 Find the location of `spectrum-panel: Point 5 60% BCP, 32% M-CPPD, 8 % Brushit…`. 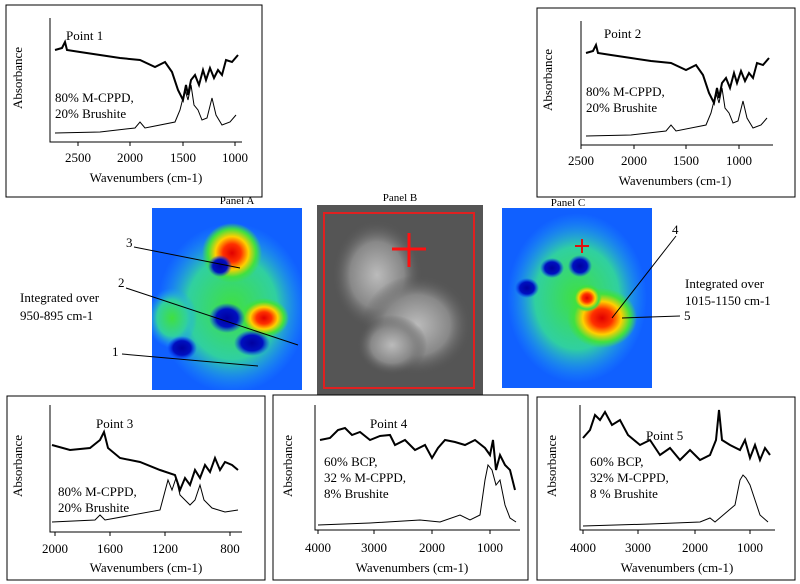

spectrum-panel: Point 5 60% BCP, 32% M-CPPD, 8 % Brushit… is located at coordinates (666, 488).